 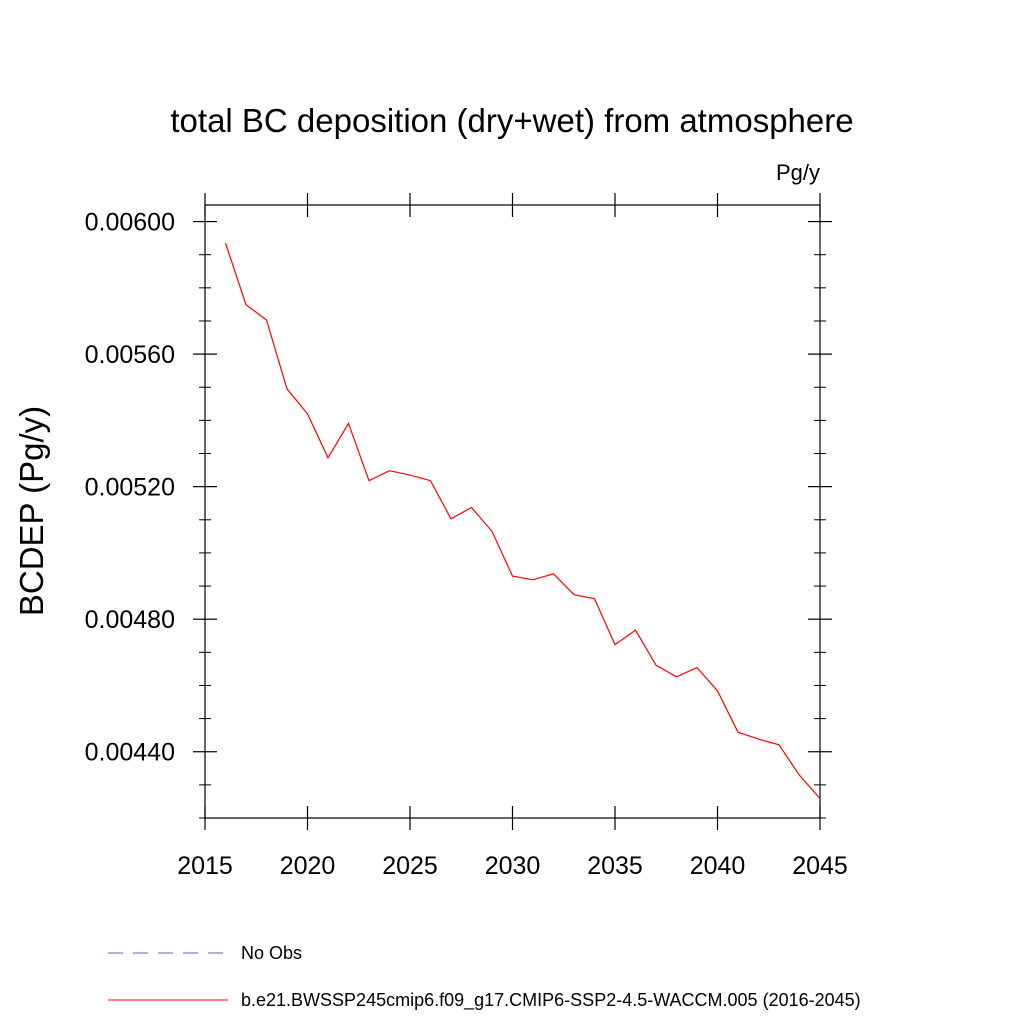 What do you see at coordinates (820, 866) in the screenshot?
I see `x-tick-label: 2045` at bounding box center [820, 866].